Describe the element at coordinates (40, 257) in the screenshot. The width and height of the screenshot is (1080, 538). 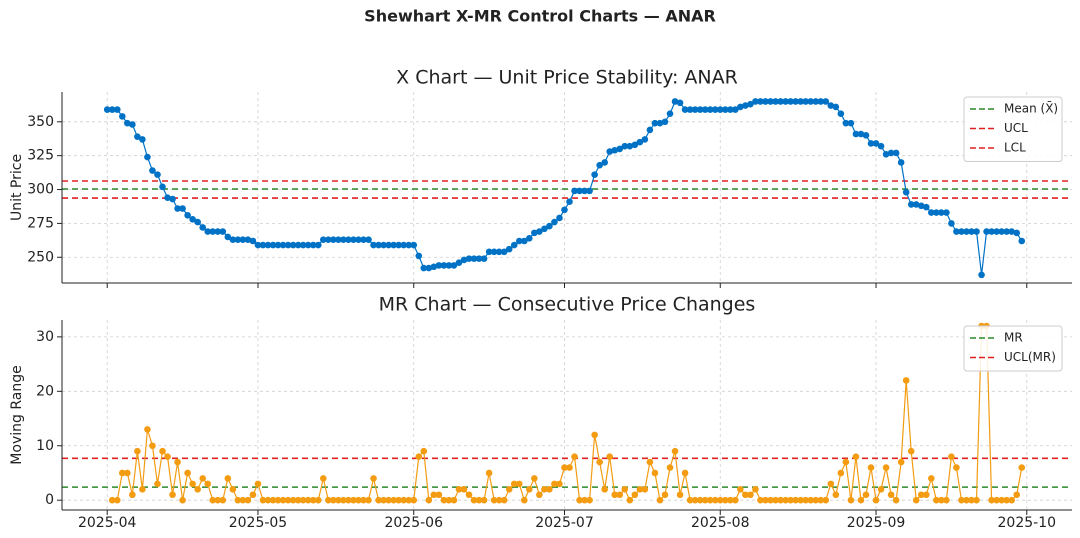
I see `y-tick-label: 250` at that location.